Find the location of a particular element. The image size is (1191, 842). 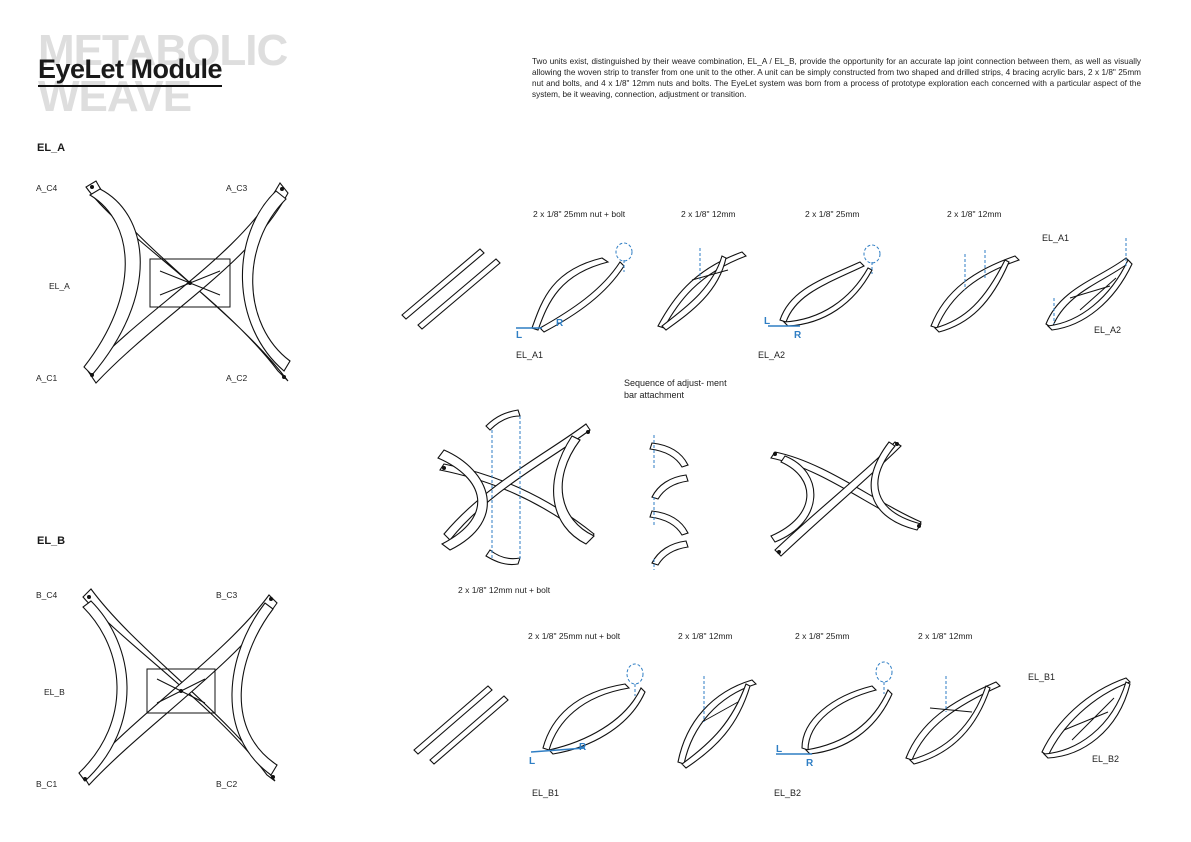

ghost-title-metabolic: METABOLIC is located at coordinates (163, 50).